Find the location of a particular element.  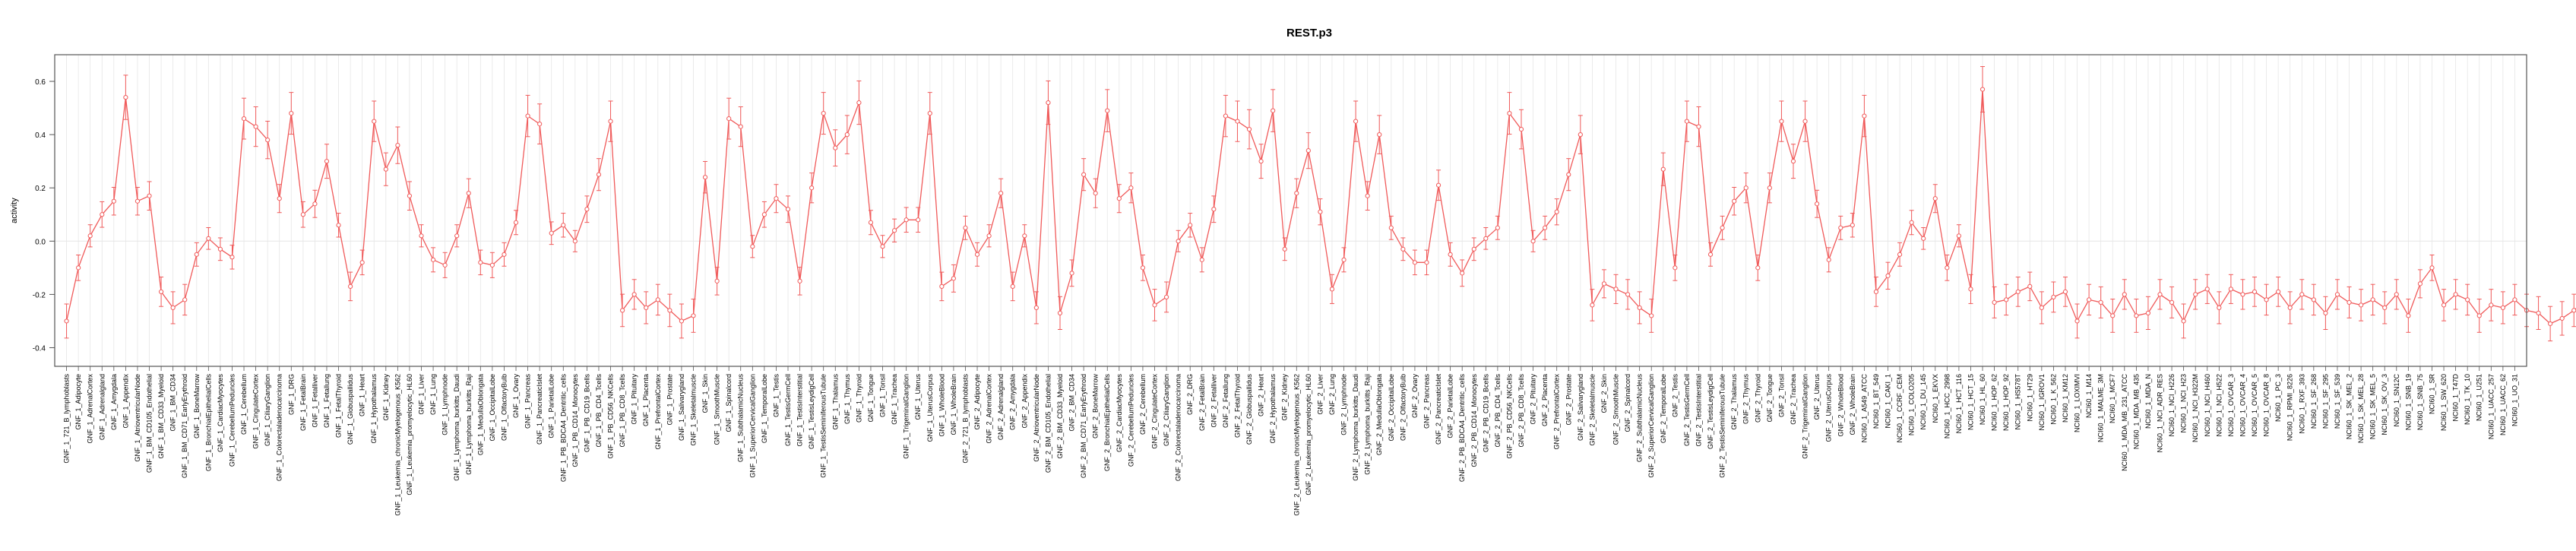

y-tick-label: 0.2 is located at coordinates (40, 189).